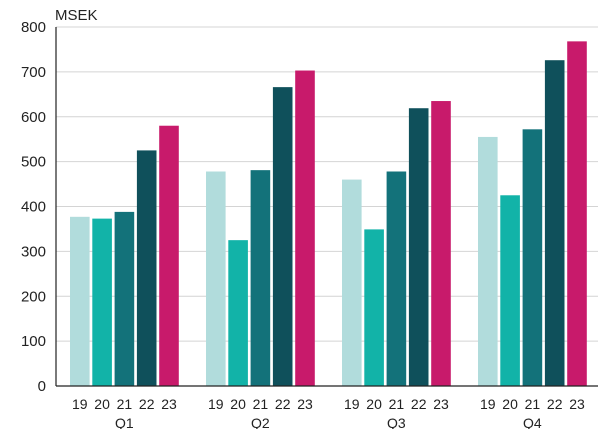  What do you see at coordinates (532, 422) in the screenshot?
I see `x-tick-quarter-label: Q4` at bounding box center [532, 422].